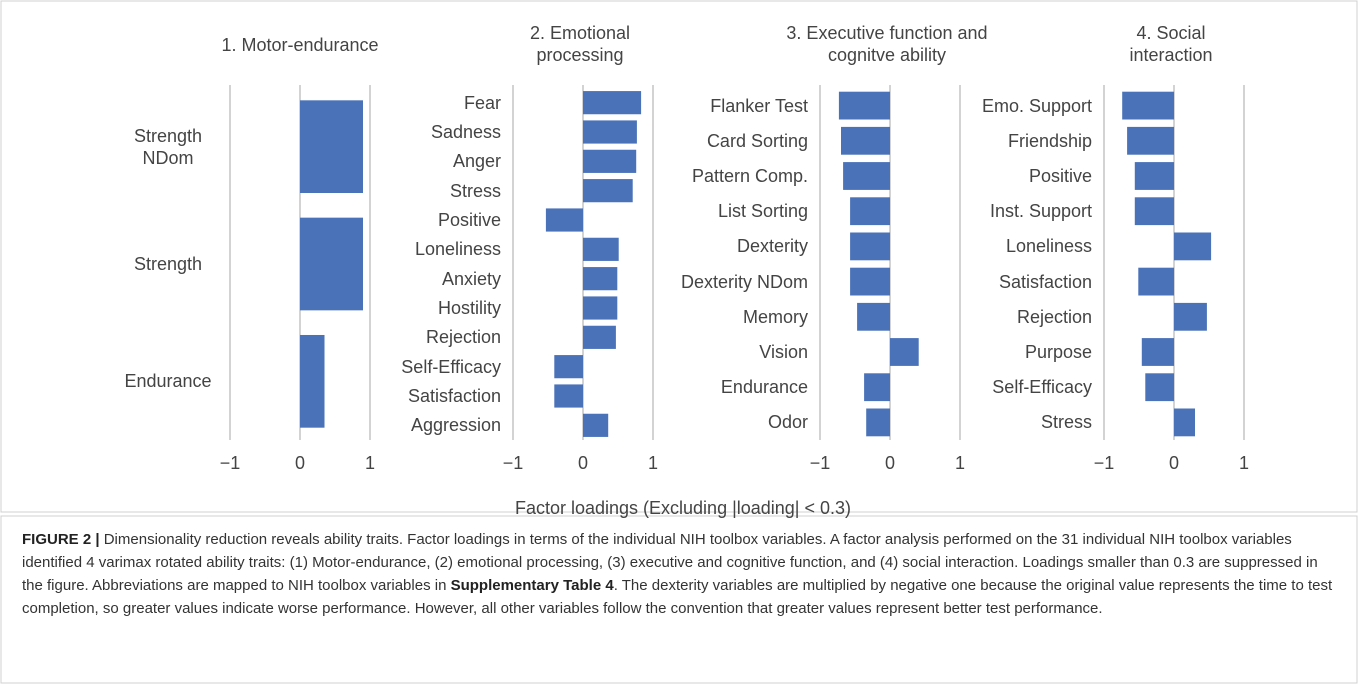 The width and height of the screenshot is (1358, 685). Describe the element at coordinates (759, 105) in the screenshot. I see `y-tick-label: Flanker Test` at that location.